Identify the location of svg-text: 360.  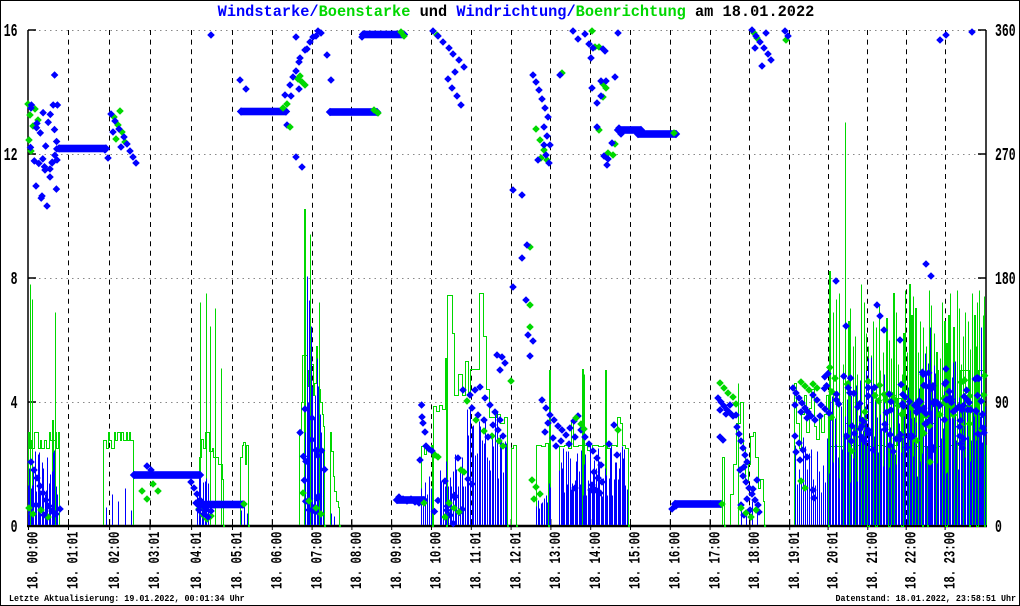
(1005, 32).